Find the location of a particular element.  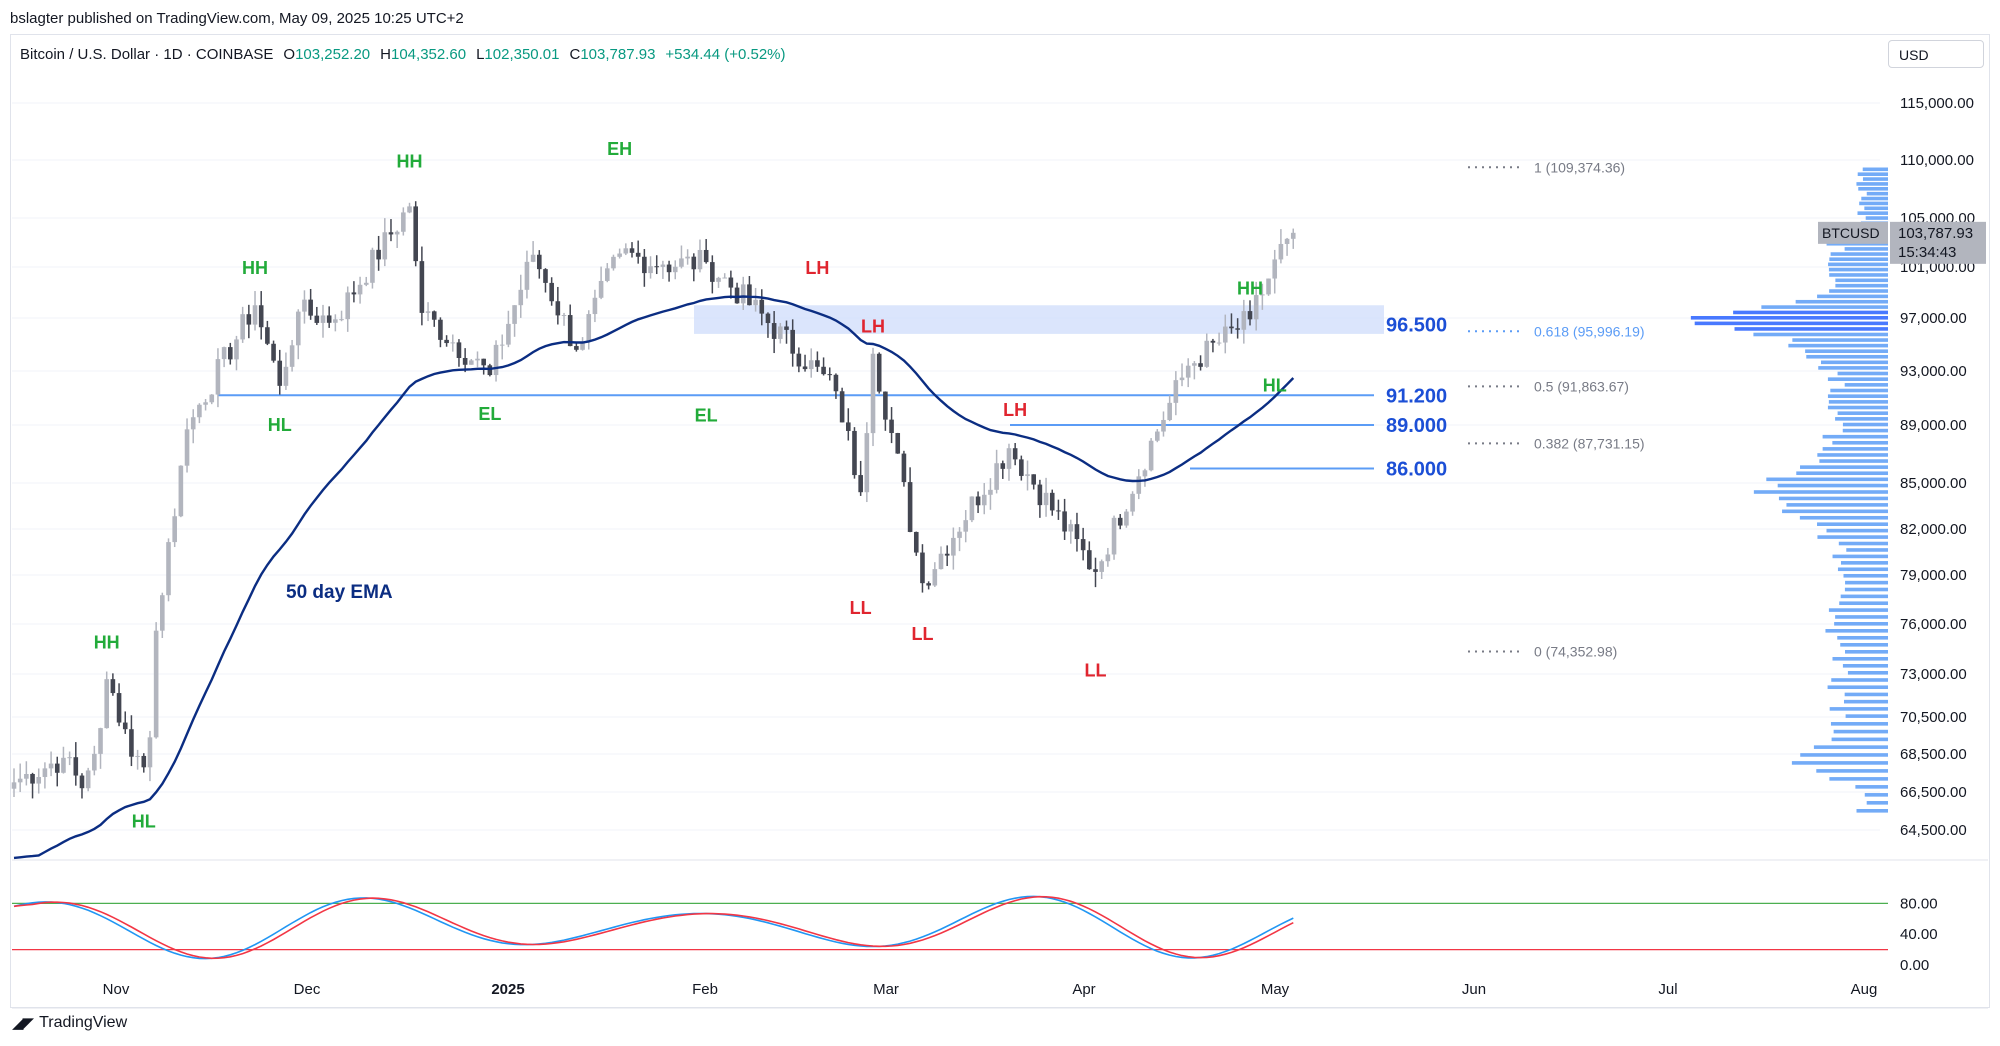

x-tick-label: Dec is located at coordinates (307, 989).